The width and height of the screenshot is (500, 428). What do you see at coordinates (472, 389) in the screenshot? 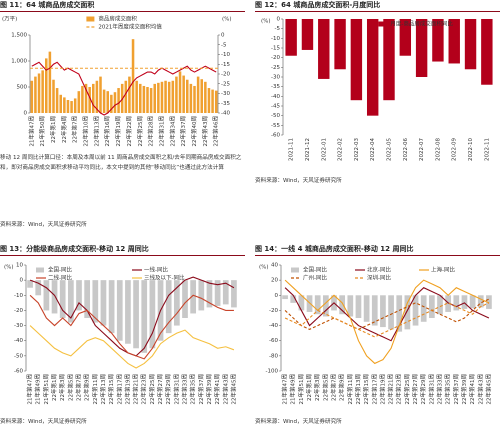
I see `x-tick-label: 22年第41周` at bounding box center [472, 389].